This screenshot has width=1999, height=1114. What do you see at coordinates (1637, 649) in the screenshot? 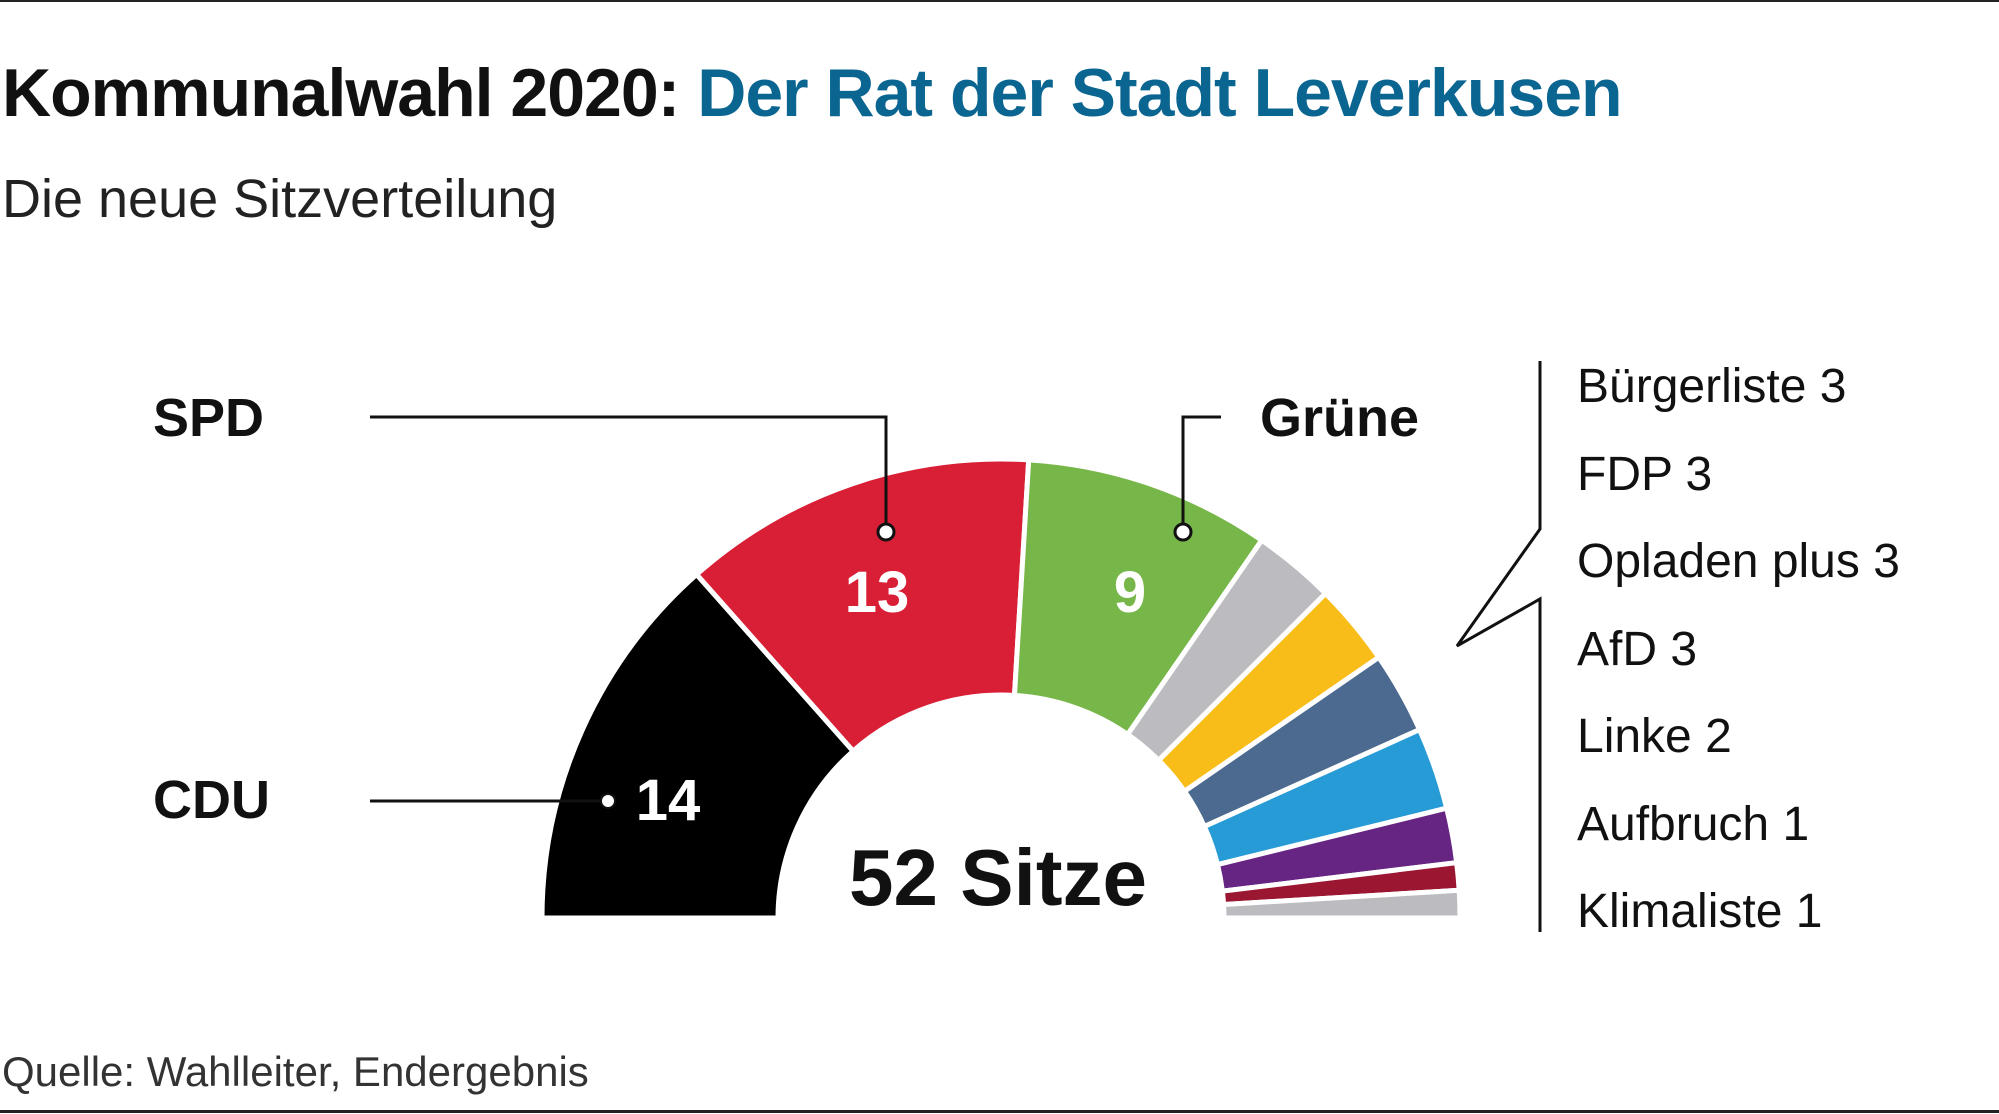
I see `legend-item: AfD 3` at bounding box center [1637, 649].